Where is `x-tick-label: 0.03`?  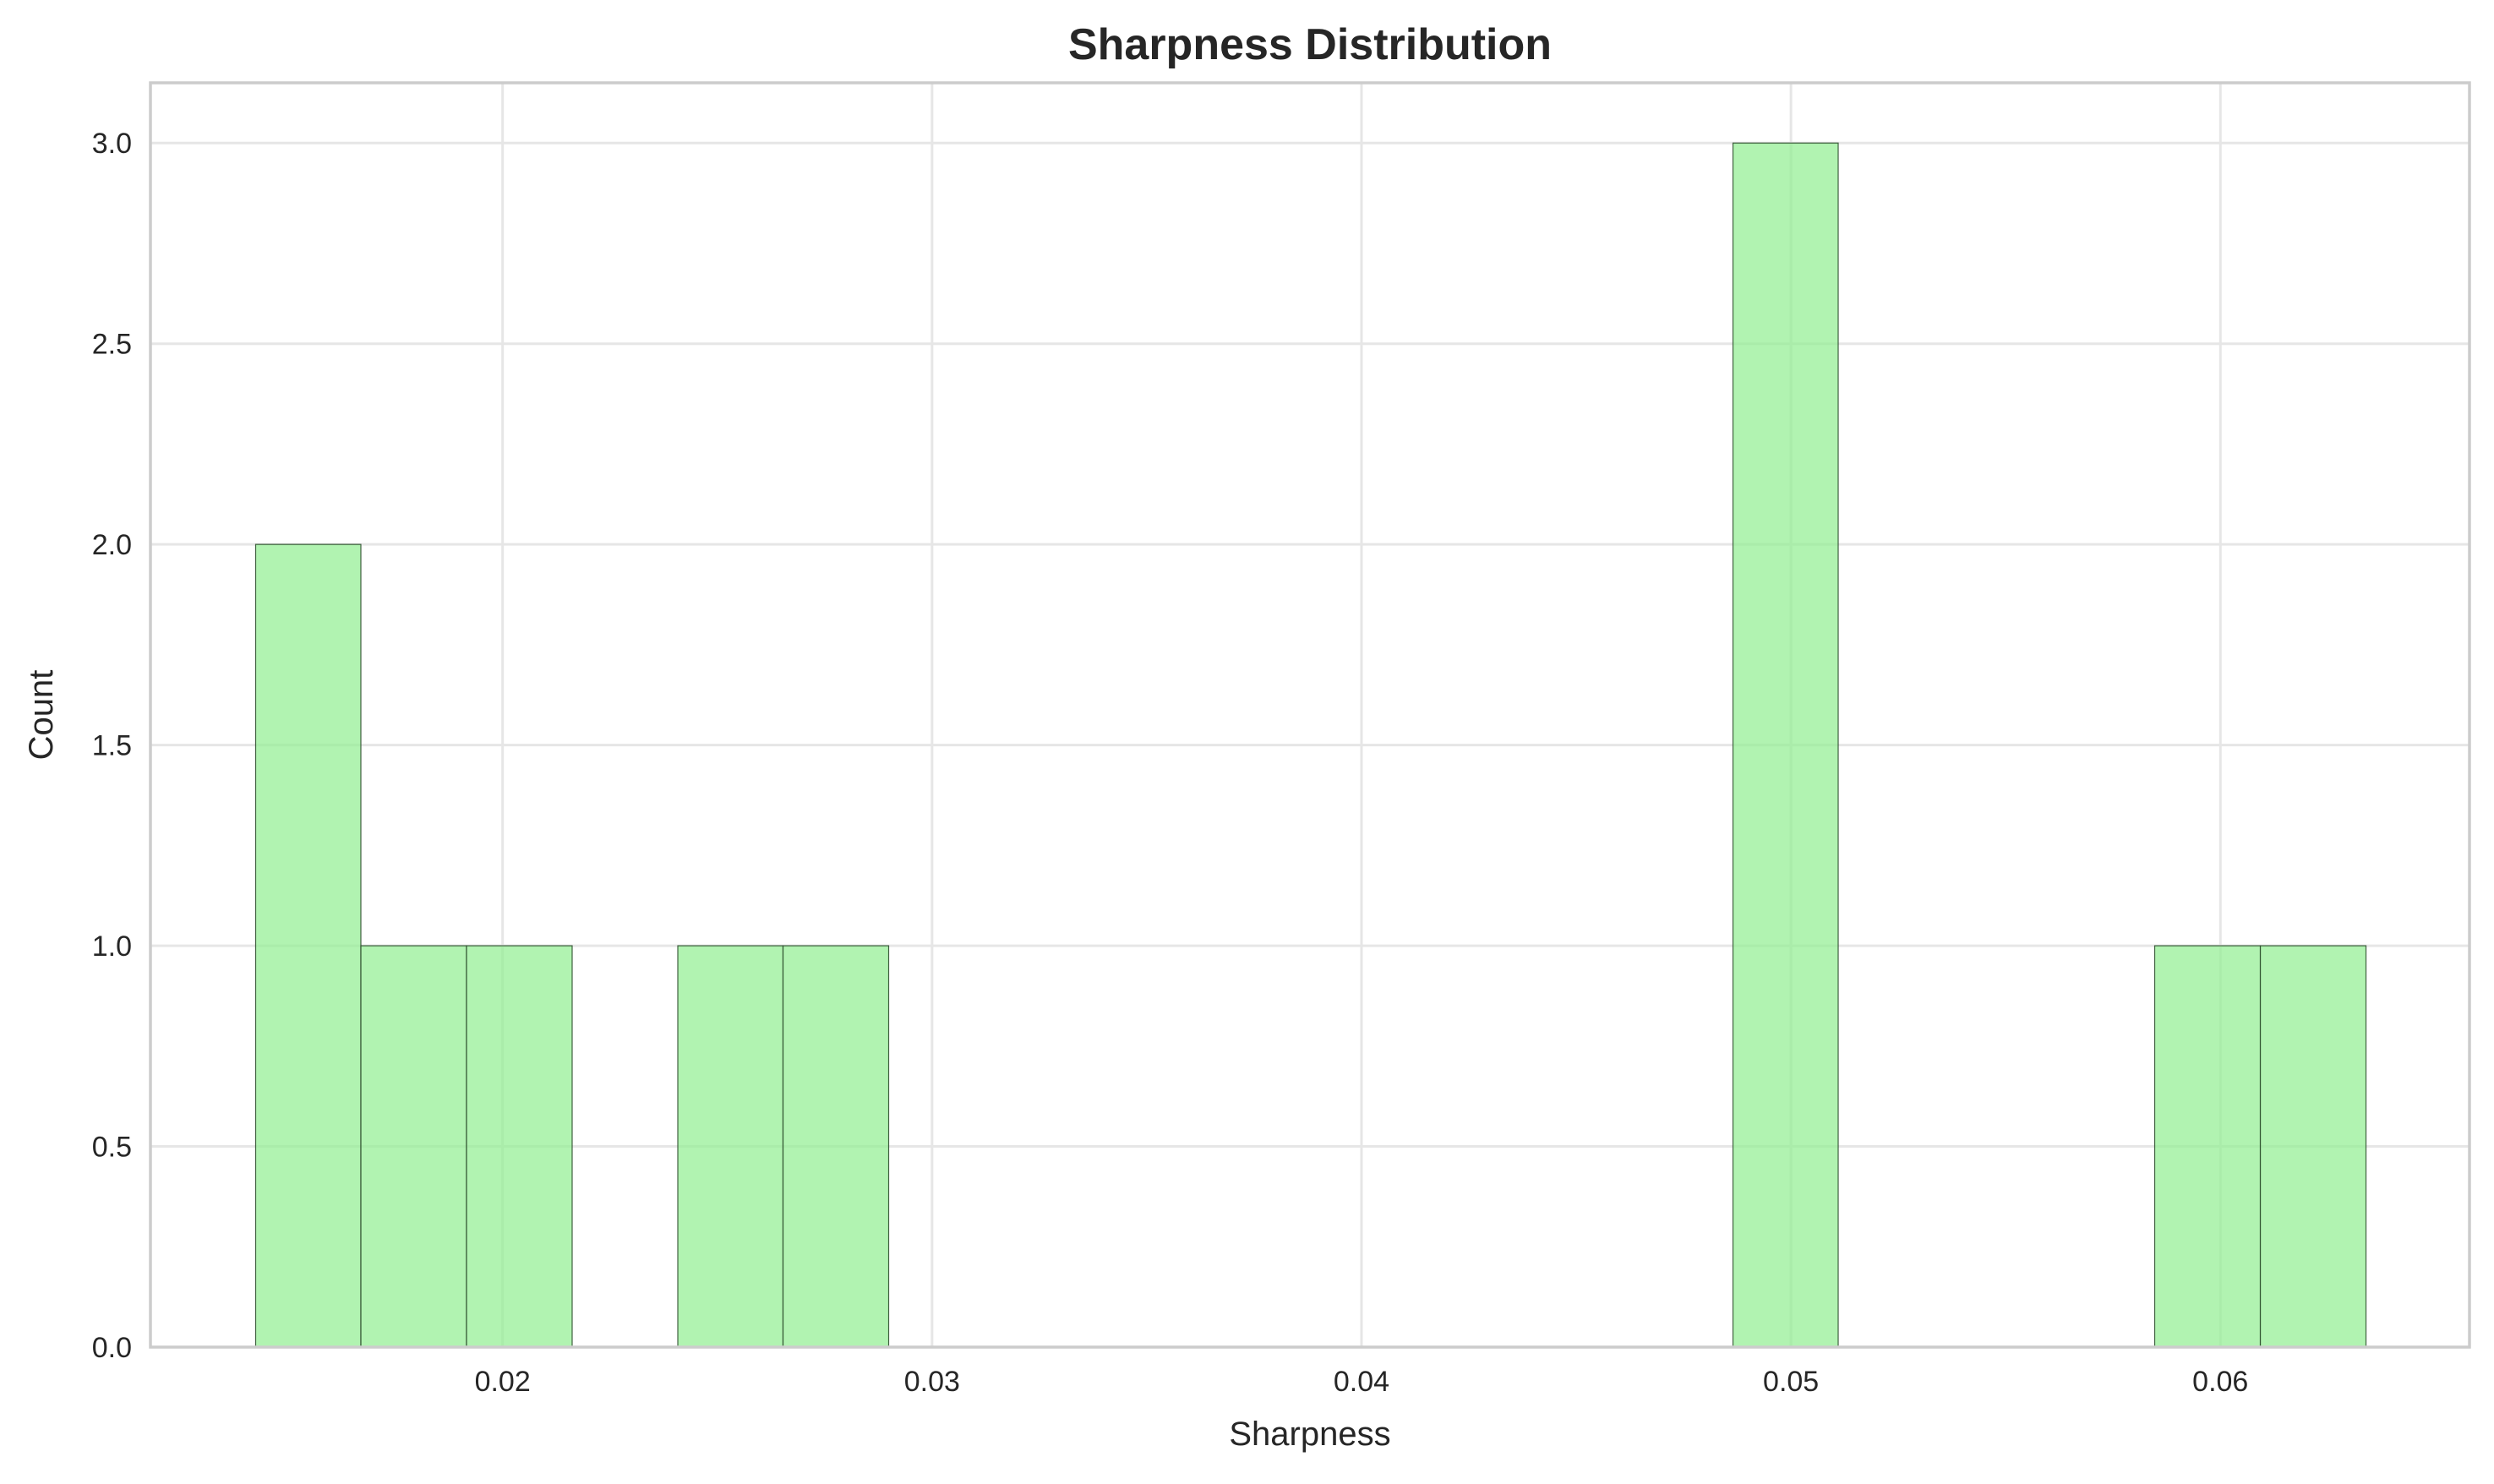
x-tick-label: 0.03 is located at coordinates (932, 1382).